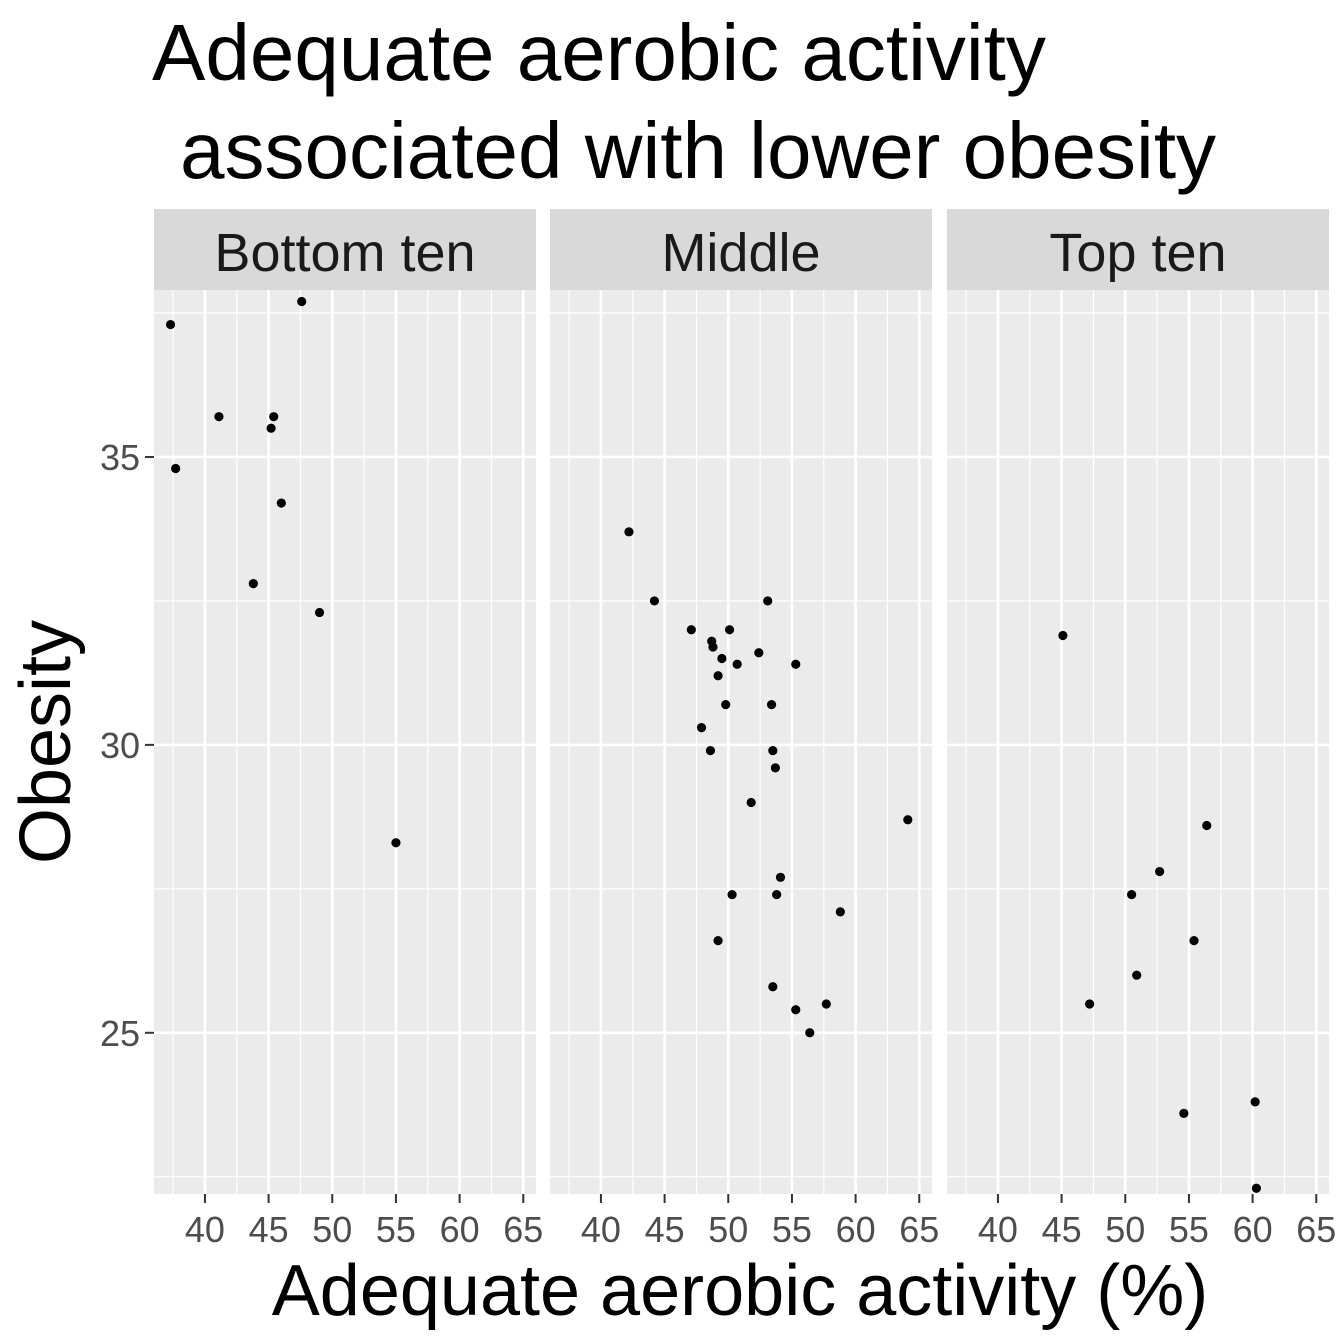  What do you see at coordinates (740, 253) in the screenshot?
I see `facet-strip-label: Middle` at bounding box center [740, 253].